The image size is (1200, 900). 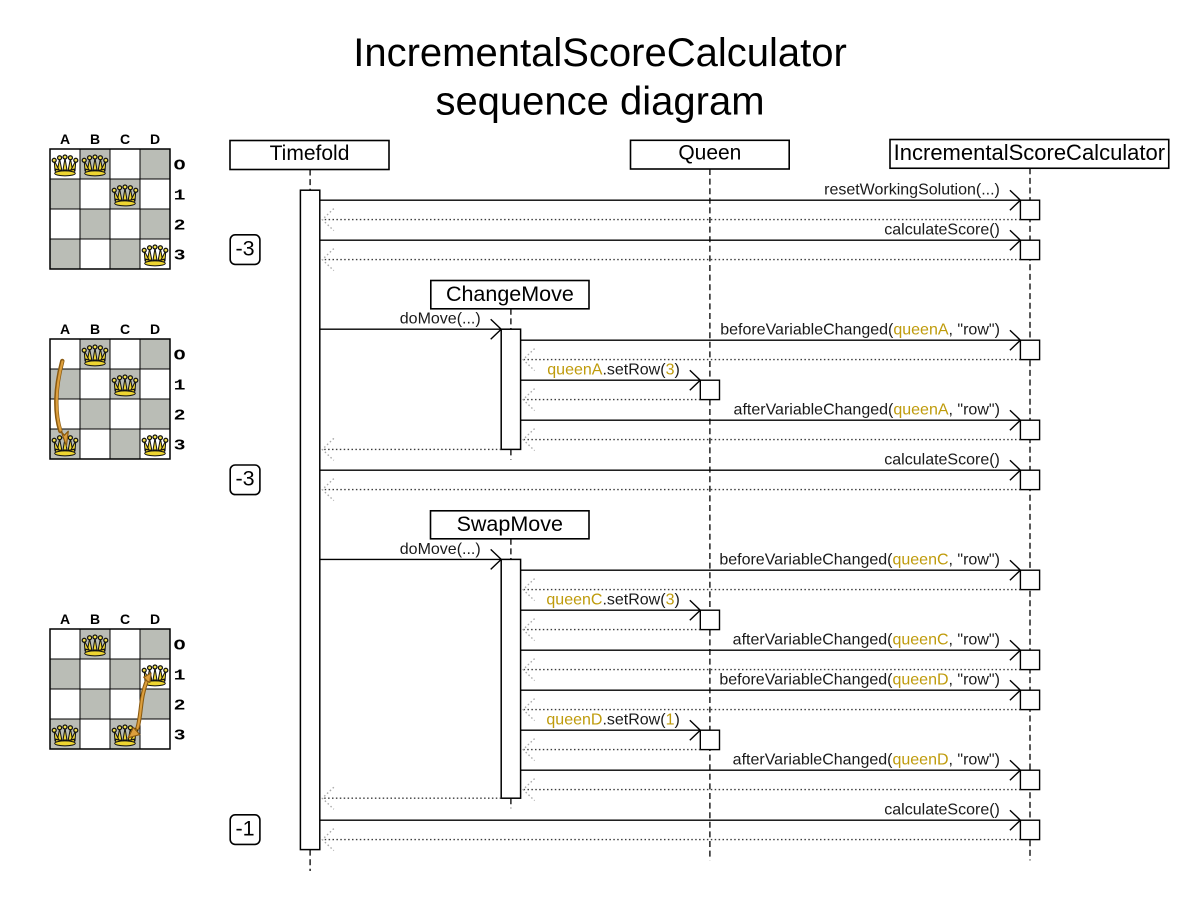 I want to click on svg-text: Queen, so click(x=709, y=152).